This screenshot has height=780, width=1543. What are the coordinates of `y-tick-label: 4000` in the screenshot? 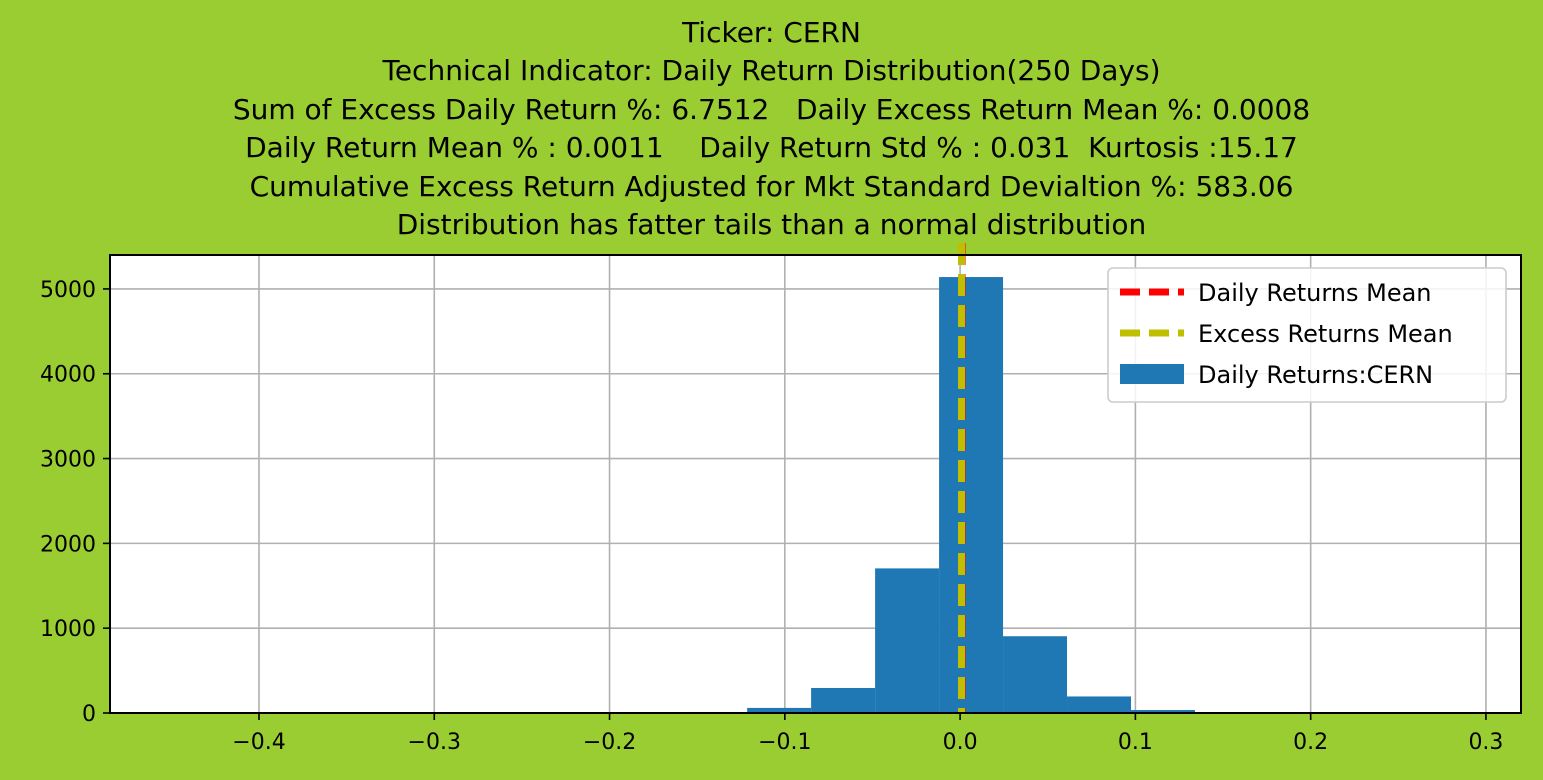 It's located at (68, 375).